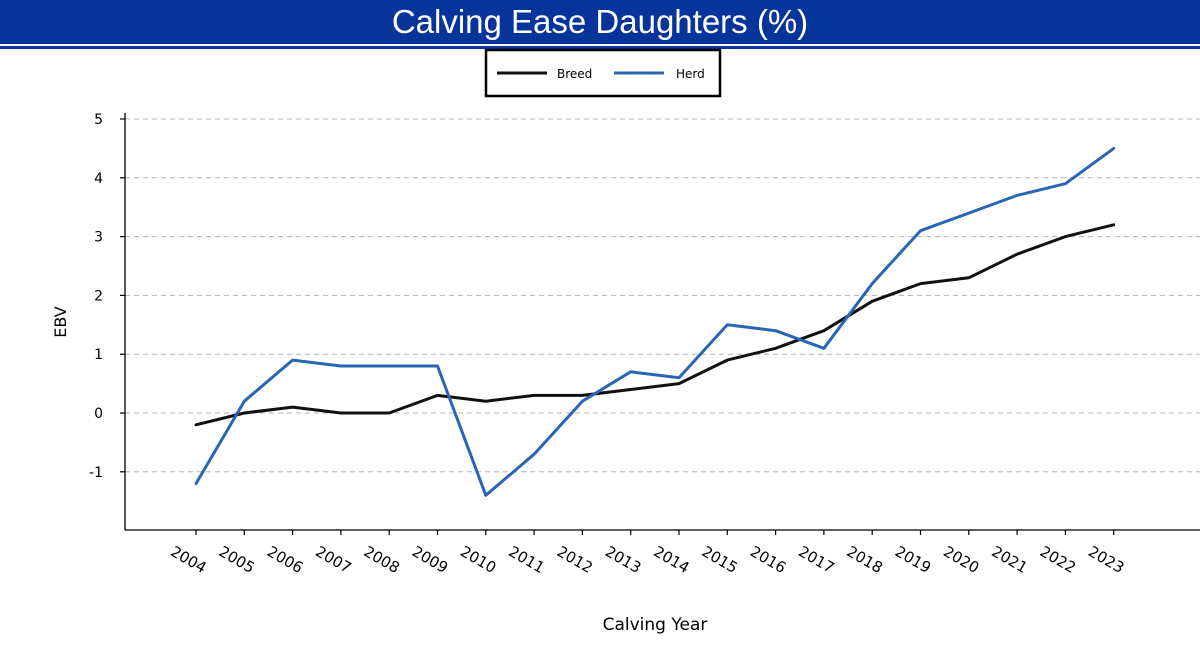 The width and height of the screenshot is (1200, 650). I want to click on x-tick-label: 2014, so click(671, 559).